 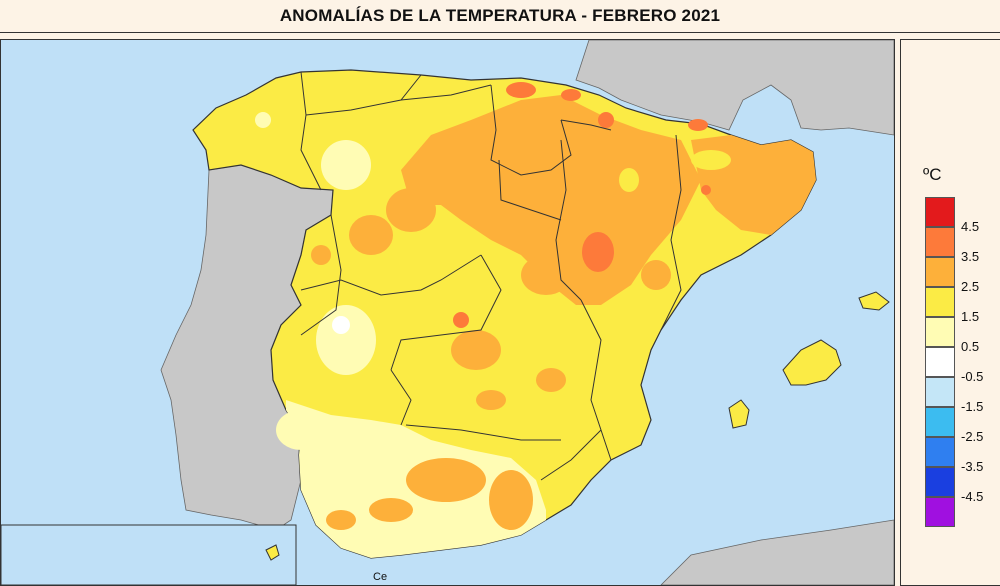 What do you see at coordinates (970, 316) in the screenshot?
I see `legend-label: 1.5` at bounding box center [970, 316].